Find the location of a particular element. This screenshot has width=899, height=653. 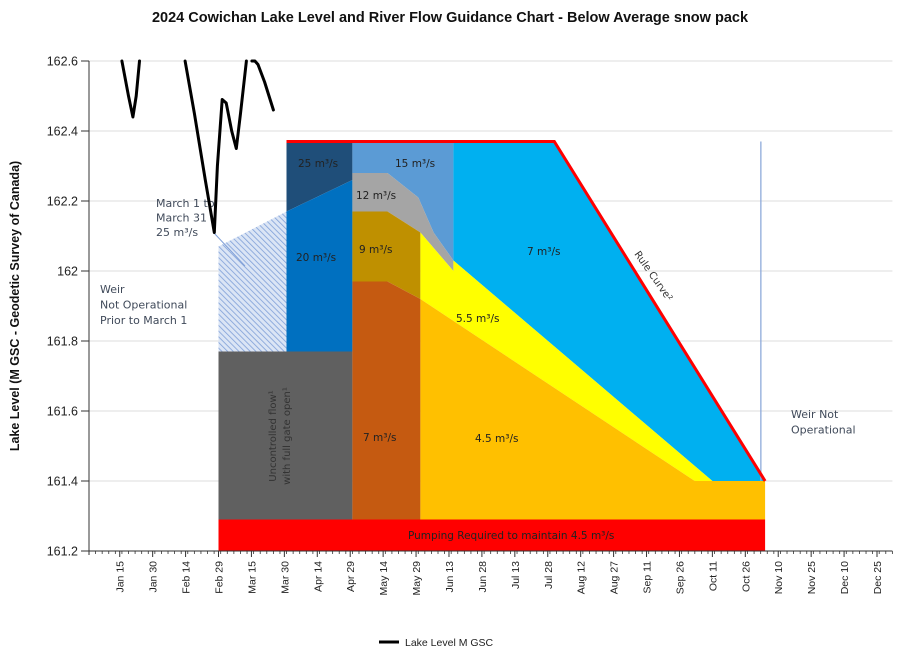

note-weir-not-operational-line1: Weir Not is located at coordinates (815, 414).